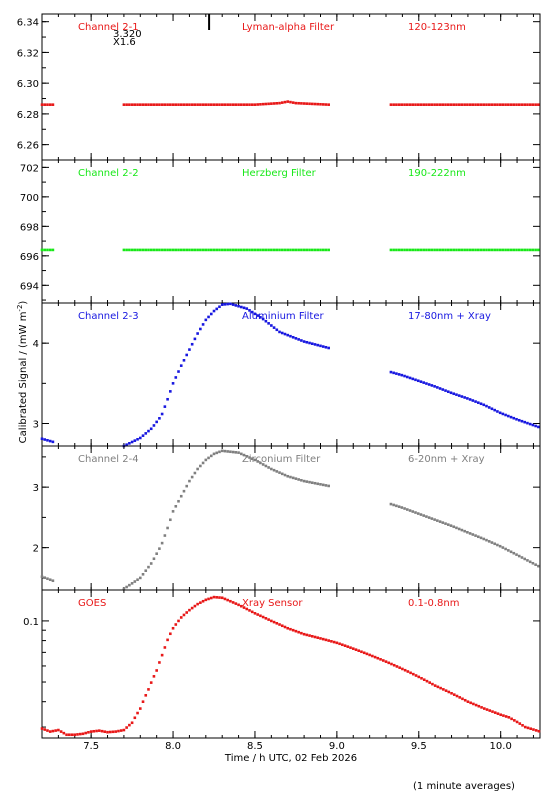  I want to click on channel-2-1-label-right: 120-123nm, so click(437, 27).